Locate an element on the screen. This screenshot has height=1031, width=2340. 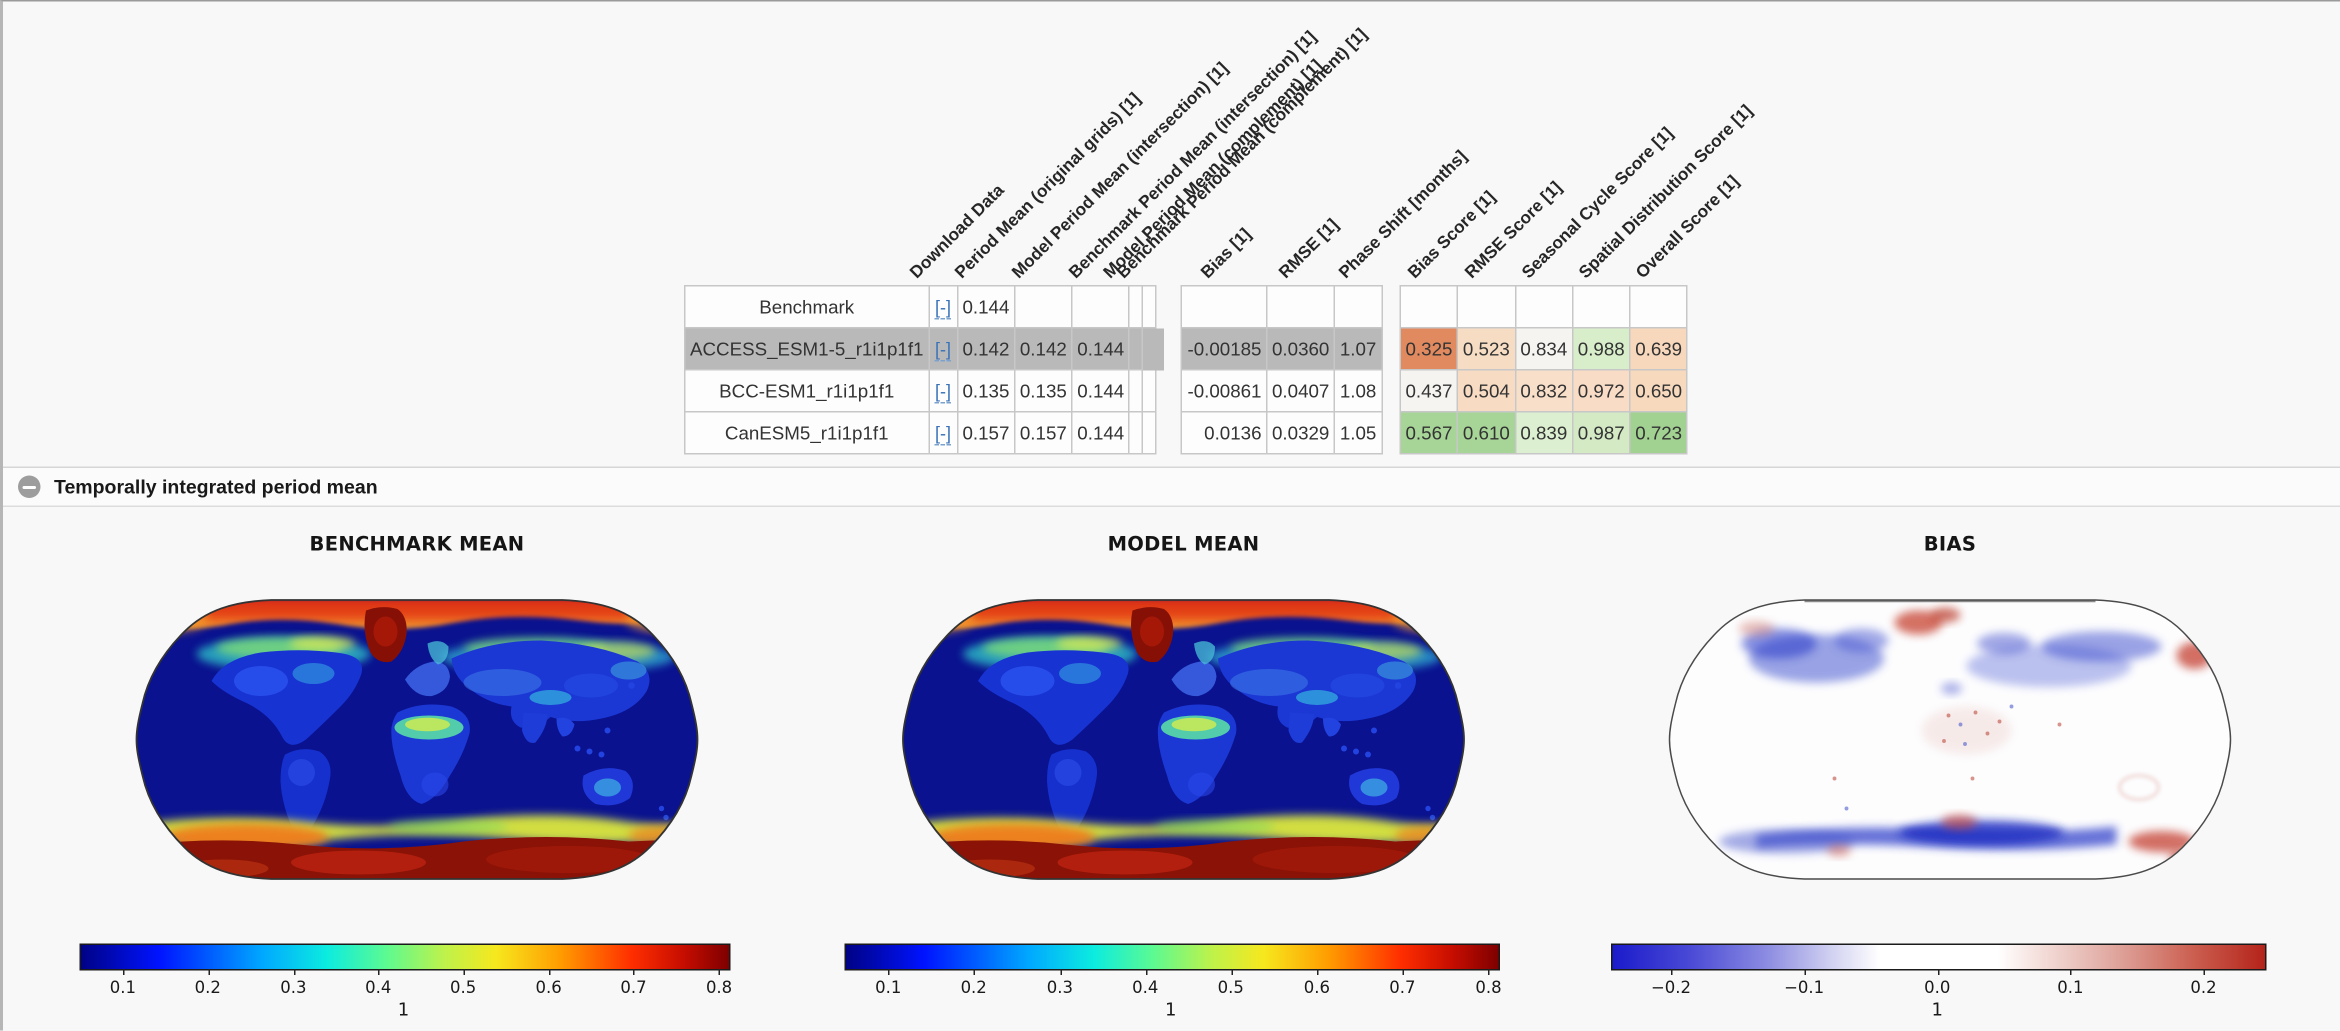
score-cell: 0.523 is located at coordinates (1486, 349).